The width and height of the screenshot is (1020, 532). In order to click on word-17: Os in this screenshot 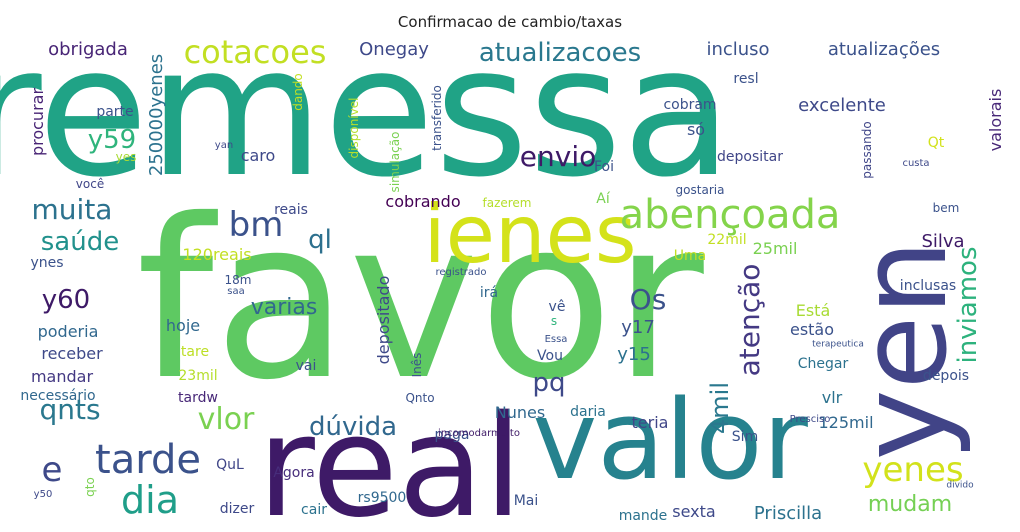, I will do `click(648, 299)`.